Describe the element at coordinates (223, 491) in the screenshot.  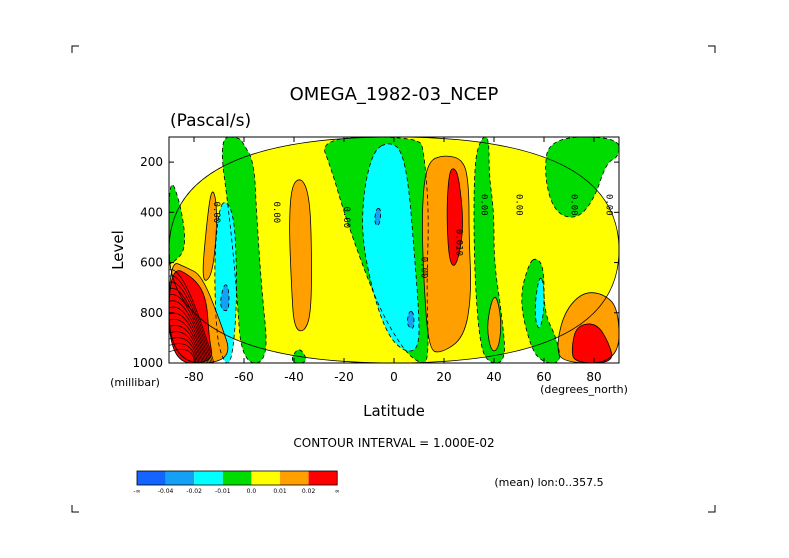
I see `legend-label: -0.01` at that location.